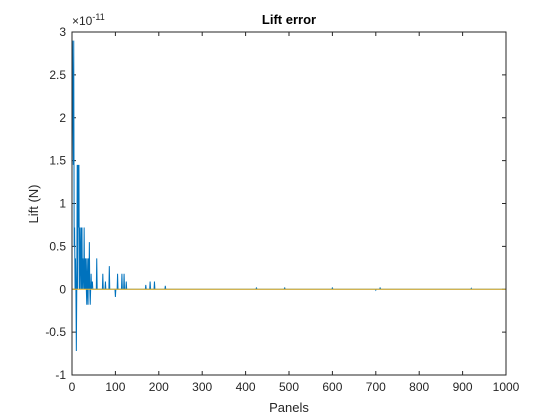  What do you see at coordinates (289, 19) in the screenshot?
I see `chart-title: Lift error` at bounding box center [289, 19].